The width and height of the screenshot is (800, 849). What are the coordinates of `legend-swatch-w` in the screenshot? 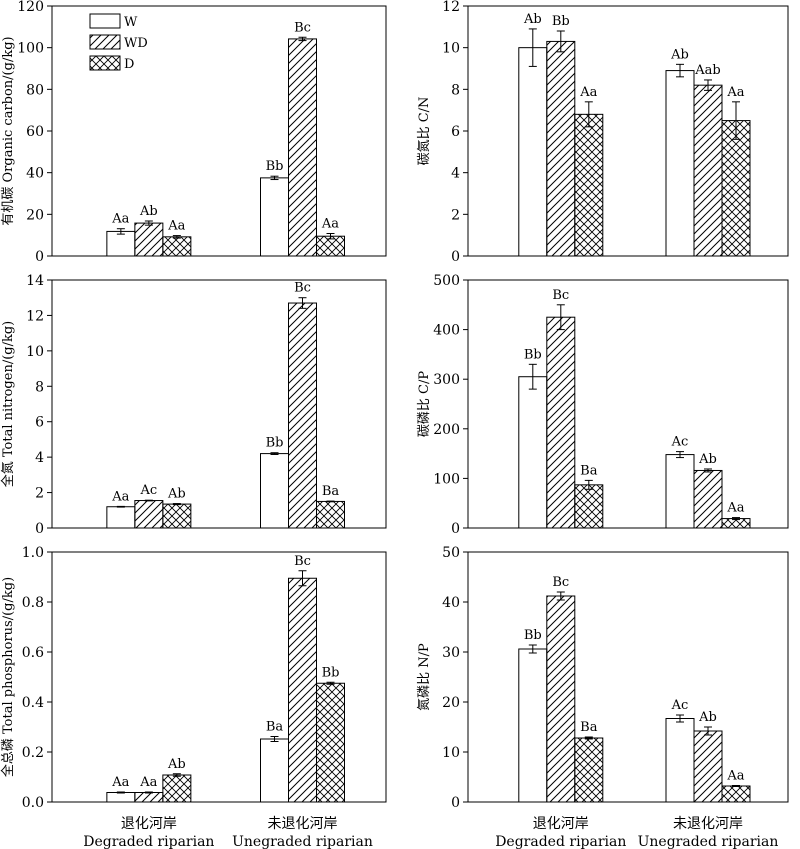 It's located at (105, 21).